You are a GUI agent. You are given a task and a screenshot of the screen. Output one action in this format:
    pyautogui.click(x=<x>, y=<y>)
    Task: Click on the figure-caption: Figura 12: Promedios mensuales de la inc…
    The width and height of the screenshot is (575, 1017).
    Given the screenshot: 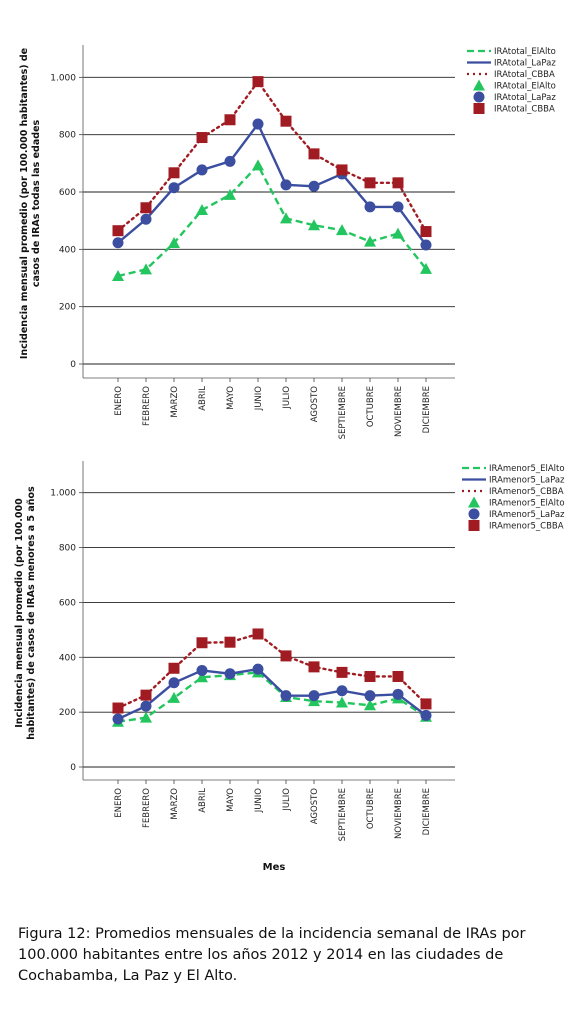 What is the action you would take?
    pyautogui.click(x=288, y=955)
    